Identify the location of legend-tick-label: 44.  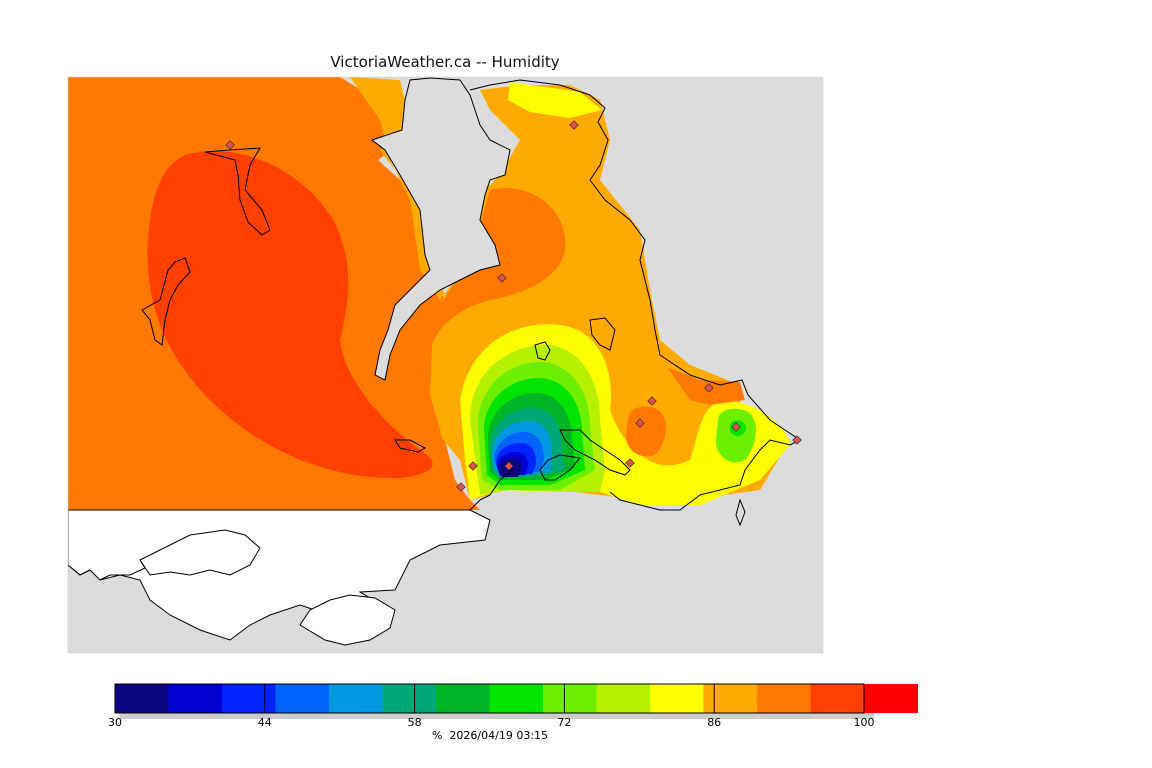
(264, 722).